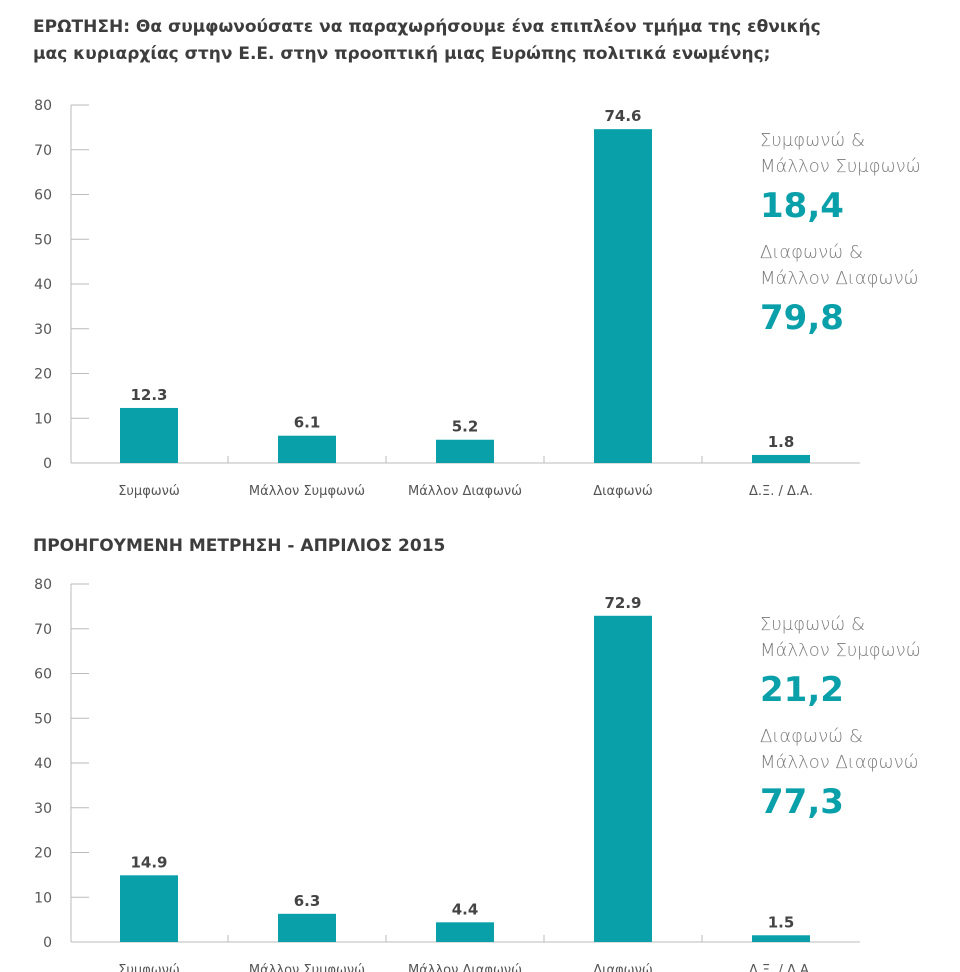  I want to click on data-label: 1.5, so click(781, 922).